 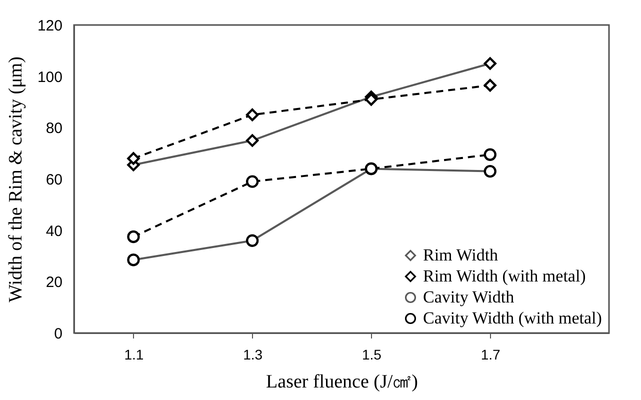 I want to click on legend-label: Rim Width, so click(x=461, y=255).